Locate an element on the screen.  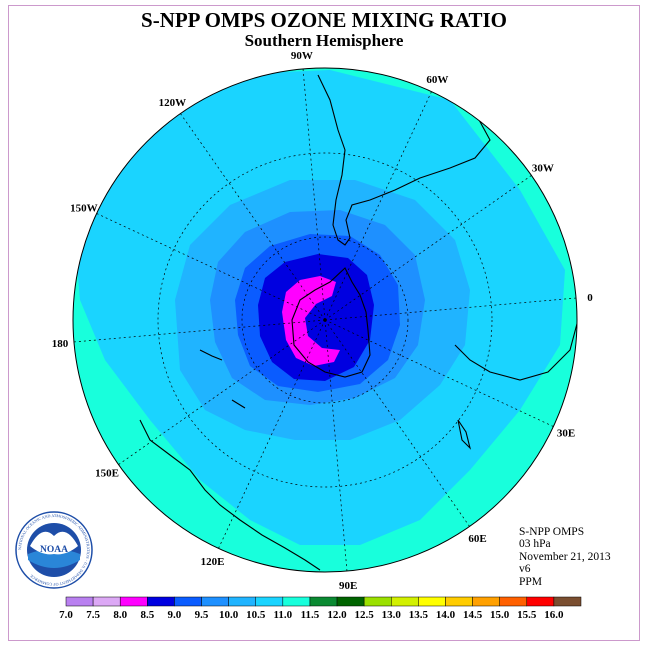
noaa-logo-text: NOAA is located at coordinates (54, 550).